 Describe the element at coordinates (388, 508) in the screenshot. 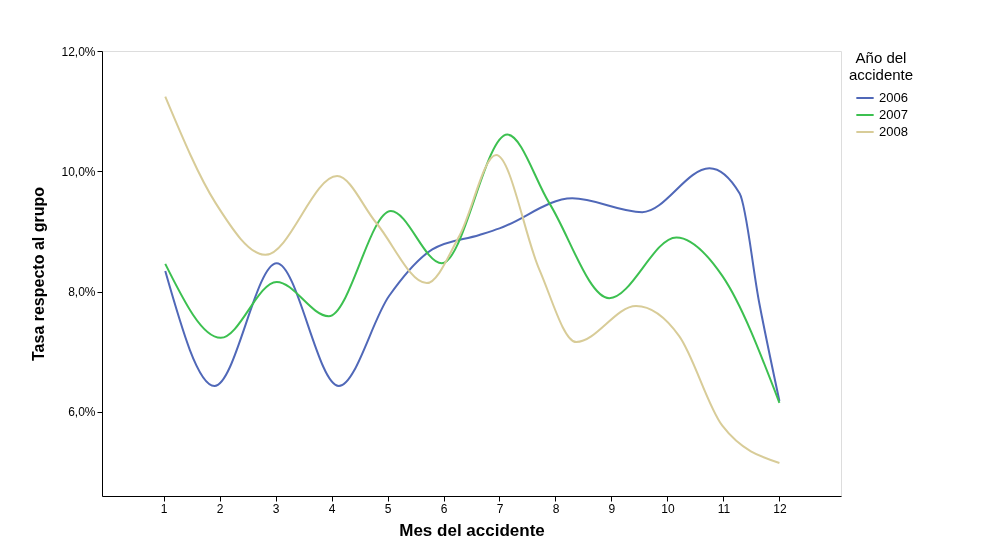

I see `x-tick-label: 5` at that location.